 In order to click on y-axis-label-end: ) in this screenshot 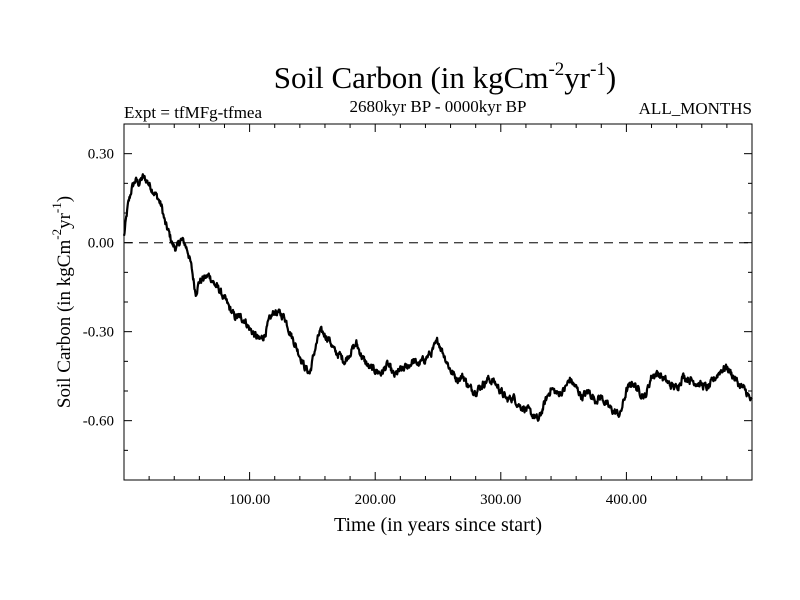, I will do `click(64, 199)`.